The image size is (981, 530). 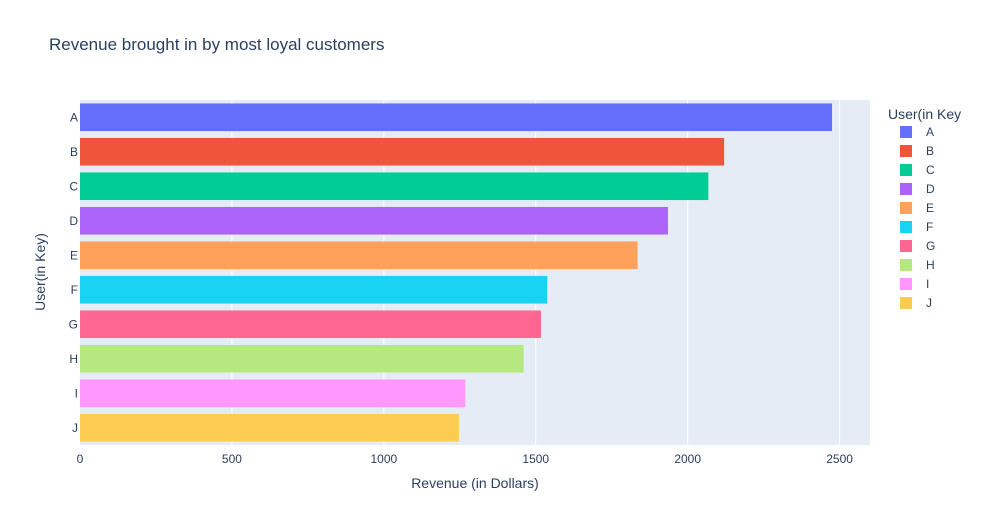 I want to click on legend-item-B: B, so click(x=917, y=151).